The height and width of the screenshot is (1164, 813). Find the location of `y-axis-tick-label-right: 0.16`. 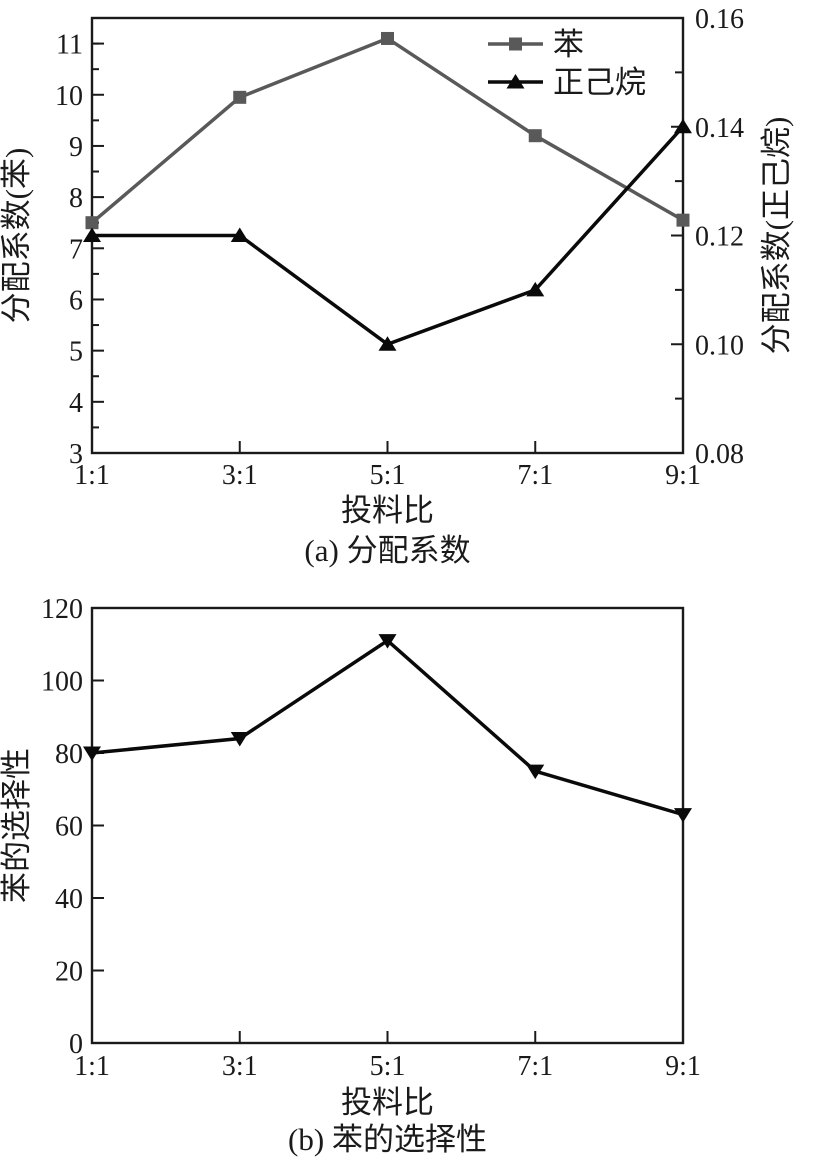

y-axis-tick-label-right: 0.16 is located at coordinates (719, 19).